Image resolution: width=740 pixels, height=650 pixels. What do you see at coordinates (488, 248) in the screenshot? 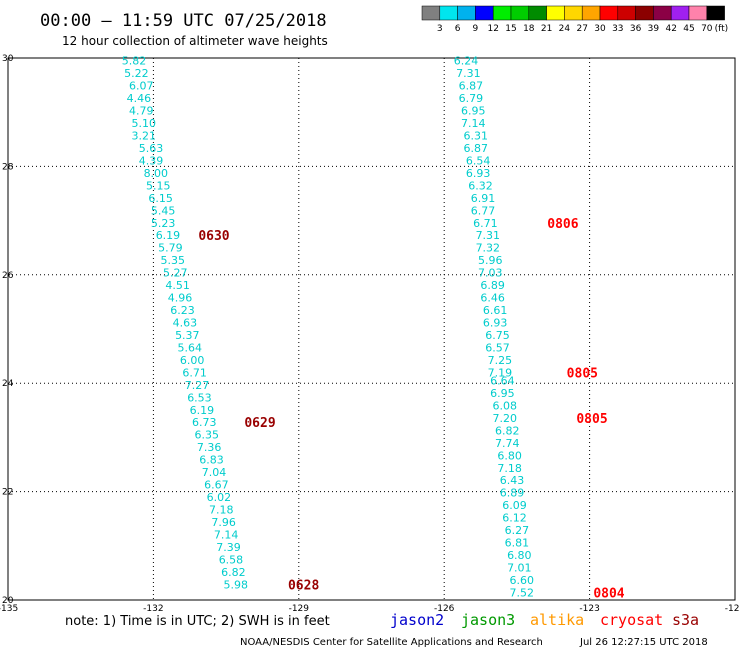
I see `wave-height-value: 7.32` at bounding box center [488, 248].